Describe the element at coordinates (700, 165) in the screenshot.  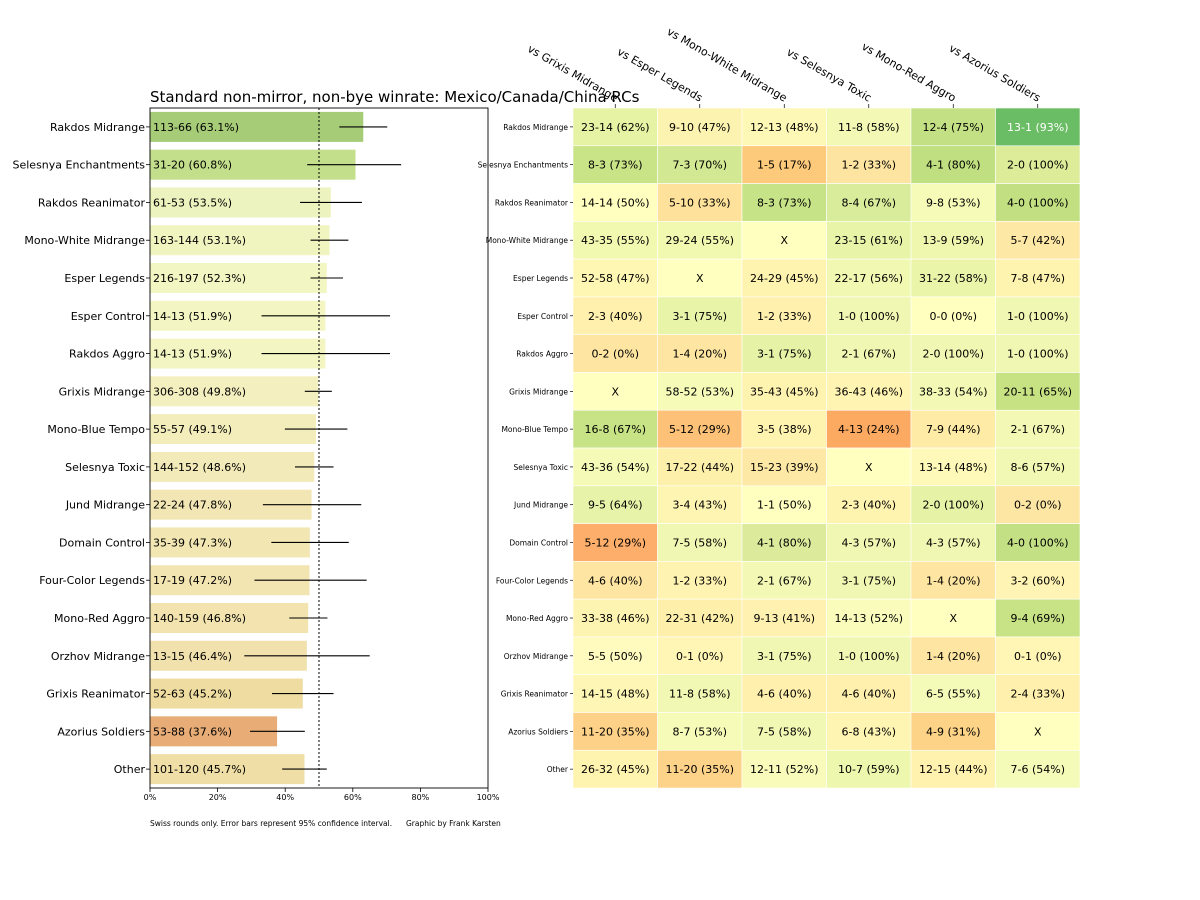
I see `heatmap-cell-label: 7-3 (70%)` at that location.